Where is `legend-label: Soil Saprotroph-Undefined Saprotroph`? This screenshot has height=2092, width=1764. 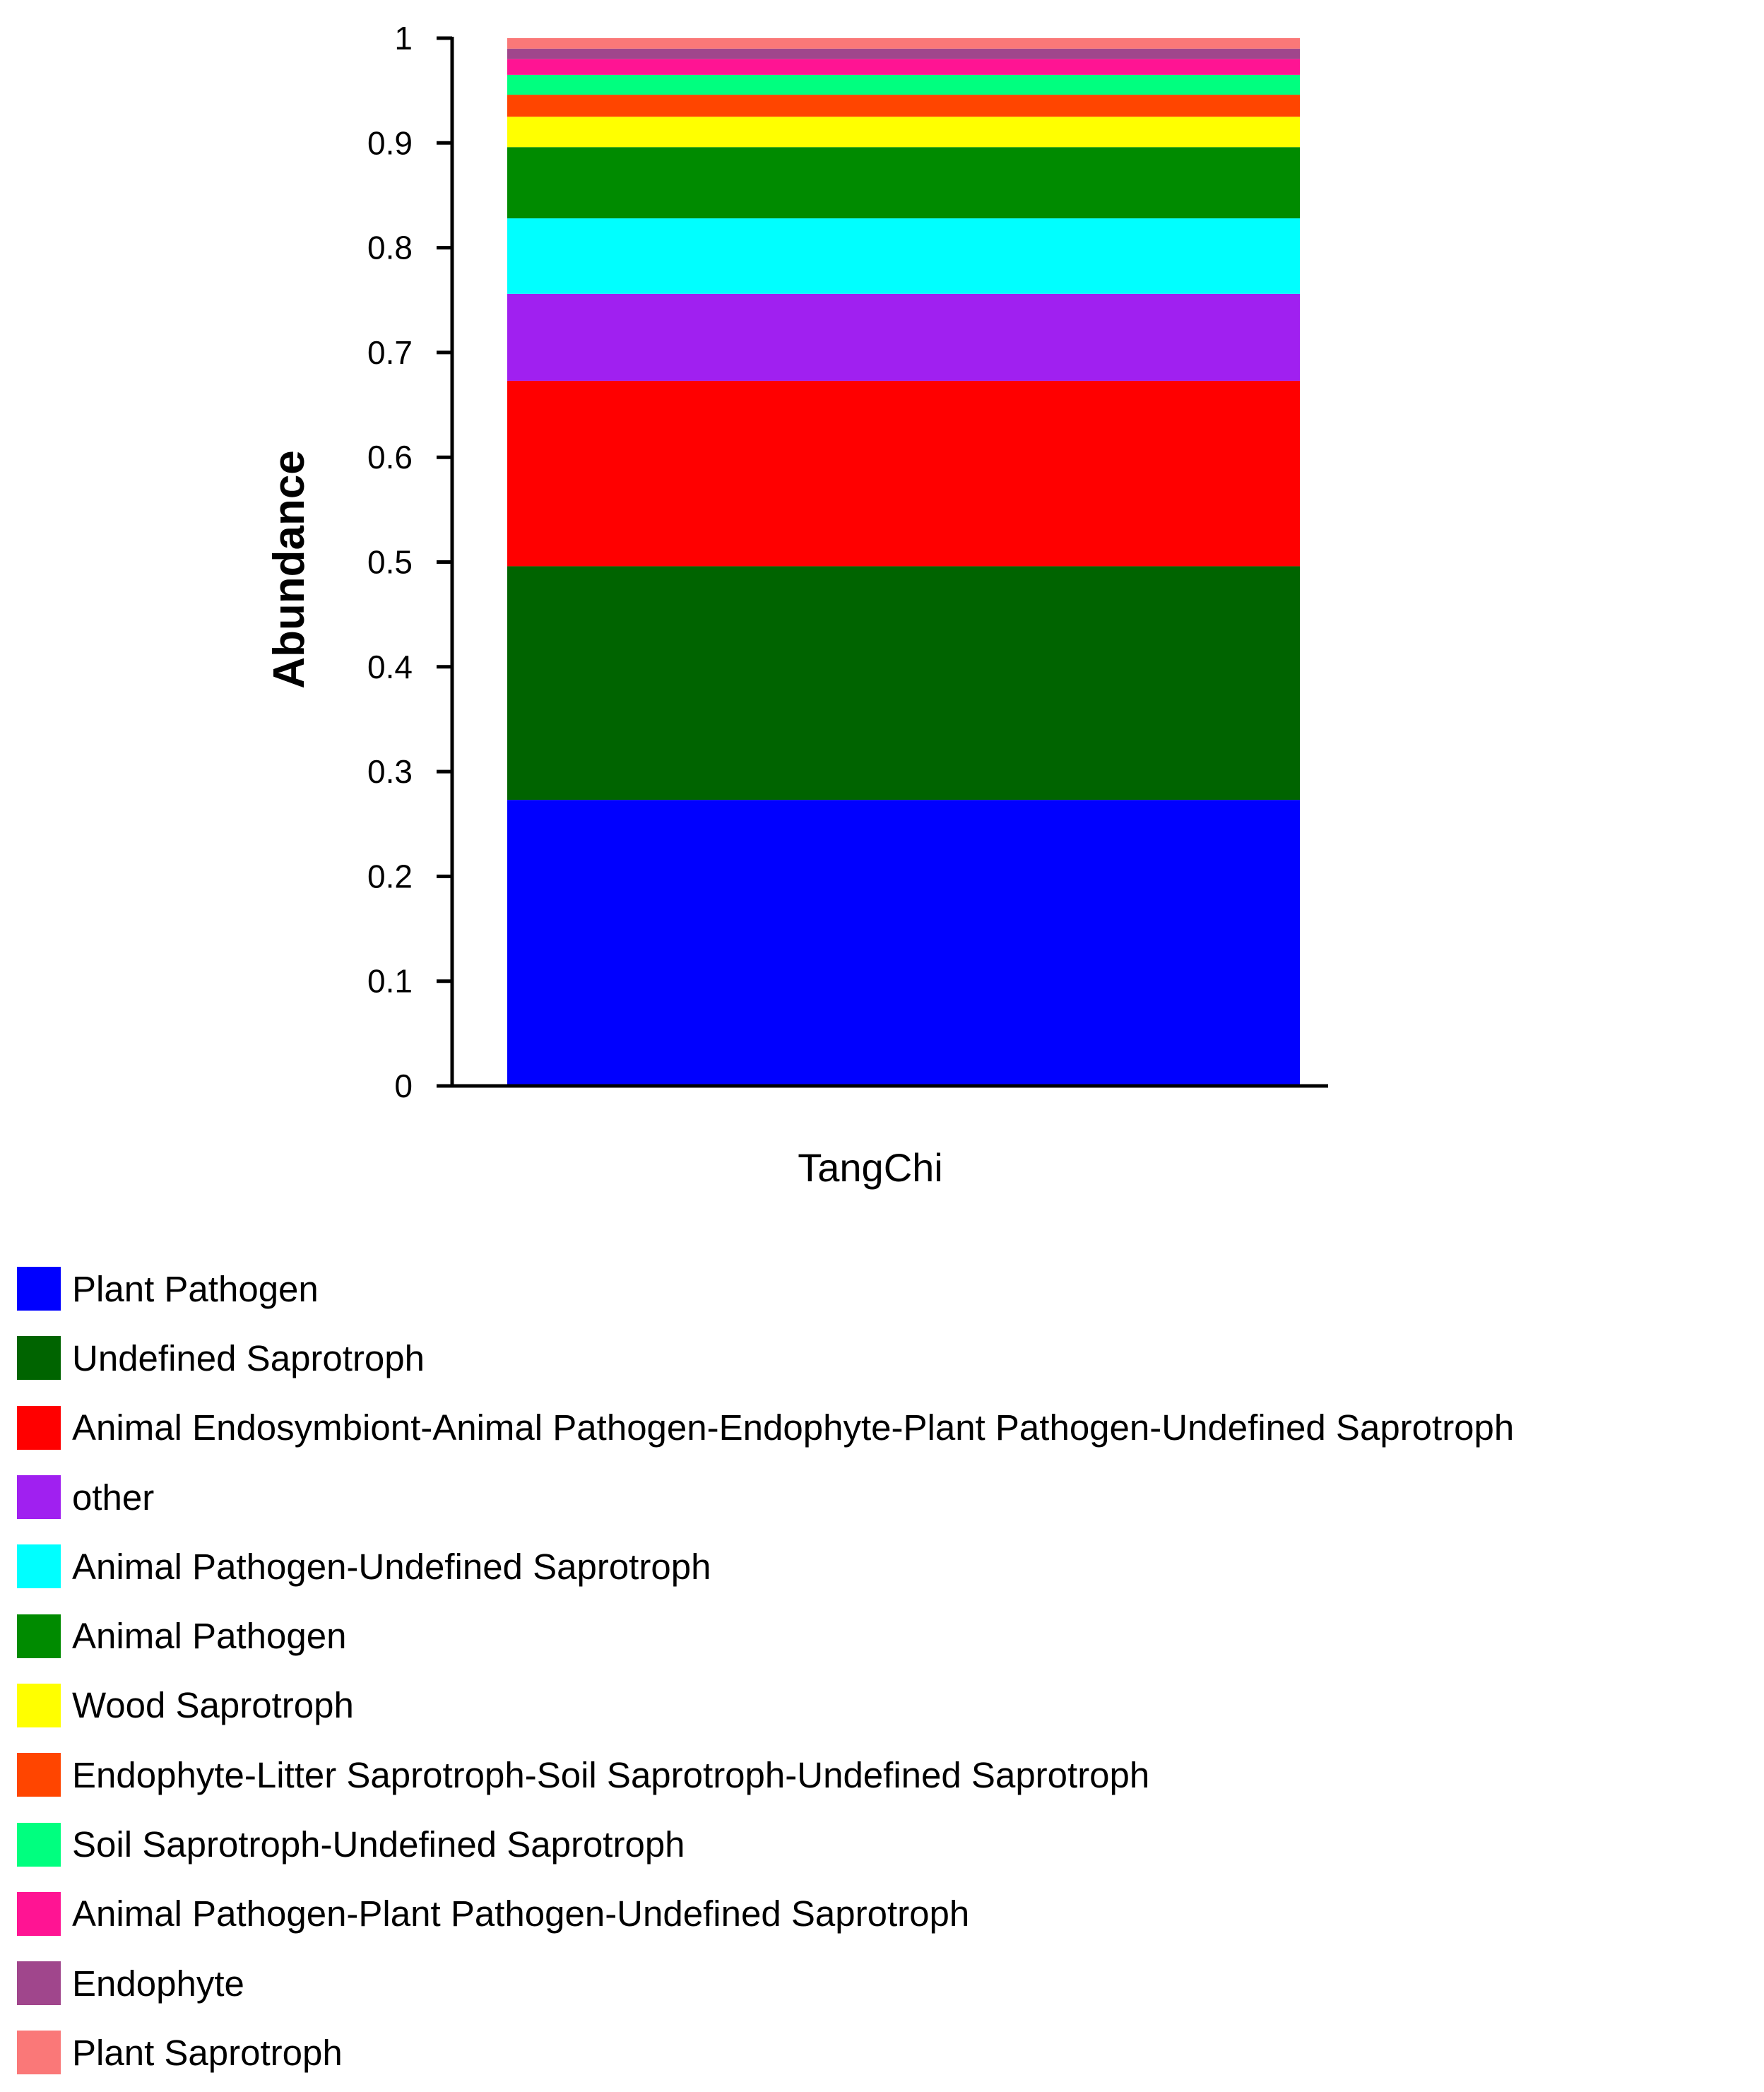
legend-label: Soil Saprotroph-Undefined Saprotroph is located at coordinates (378, 1845).